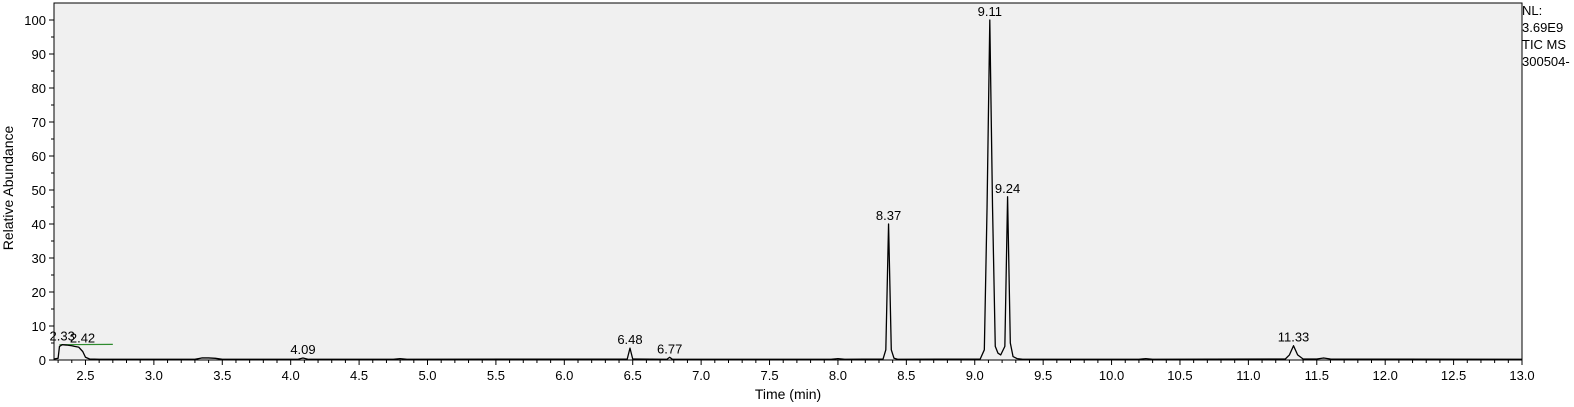 The image size is (1574, 407). What do you see at coordinates (496, 375) in the screenshot?
I see `x-tick-label: 5.5` at bounding box center [496, 375].